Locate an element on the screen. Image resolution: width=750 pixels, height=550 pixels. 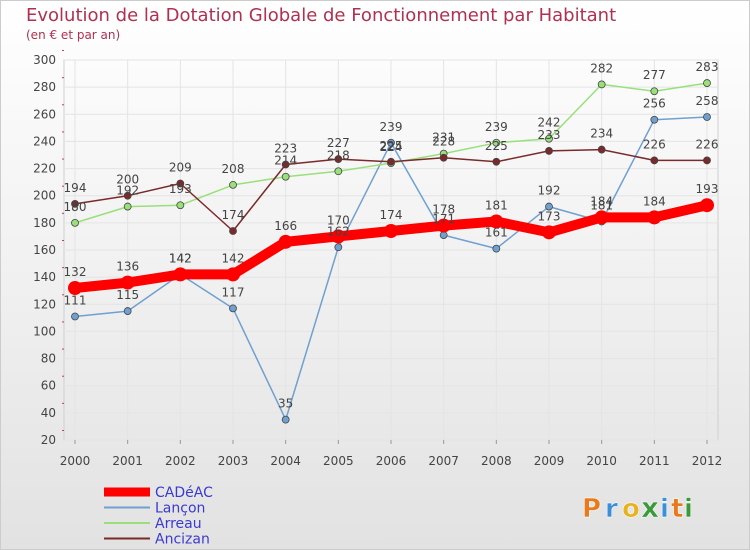
data-label: 233 is located at coordinates (549, 135).